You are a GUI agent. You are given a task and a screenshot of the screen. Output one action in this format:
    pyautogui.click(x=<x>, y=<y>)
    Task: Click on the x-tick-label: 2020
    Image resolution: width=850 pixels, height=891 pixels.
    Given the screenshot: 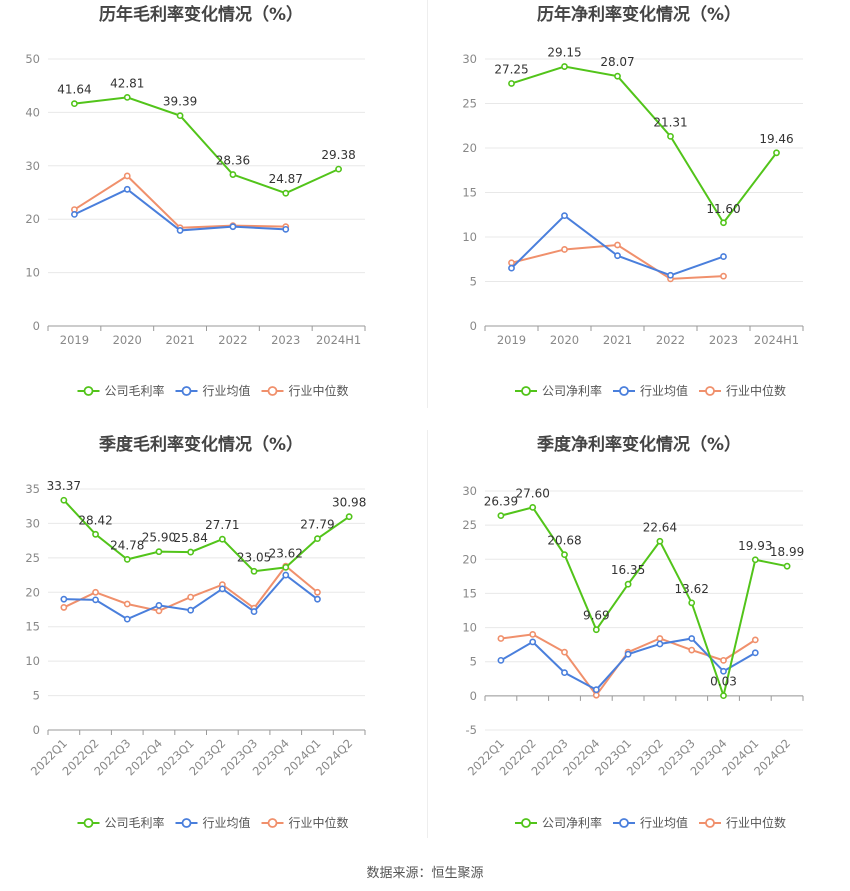 What is the action you would take?
    pyautogui.click(x=564, y=340)
    